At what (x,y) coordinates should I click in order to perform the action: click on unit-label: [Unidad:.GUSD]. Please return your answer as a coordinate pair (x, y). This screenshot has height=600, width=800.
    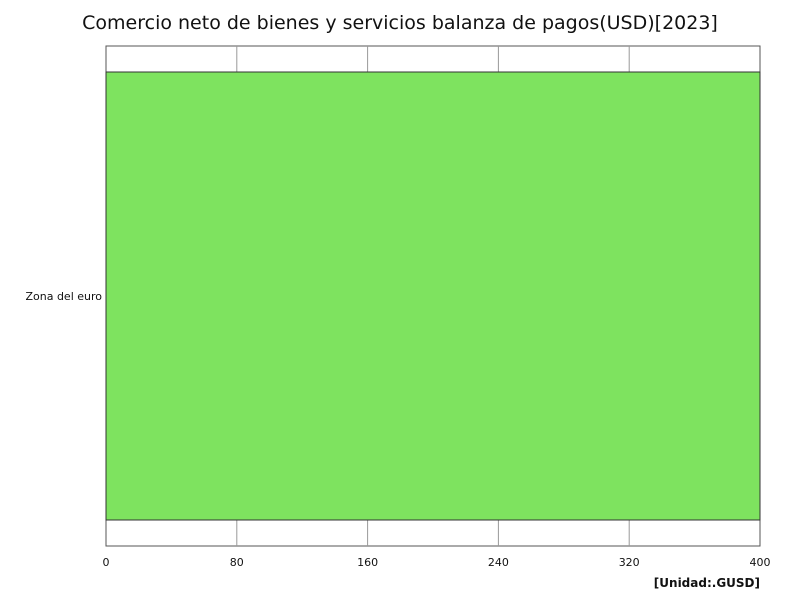
    Looking at the image, I should click on (706, 583).